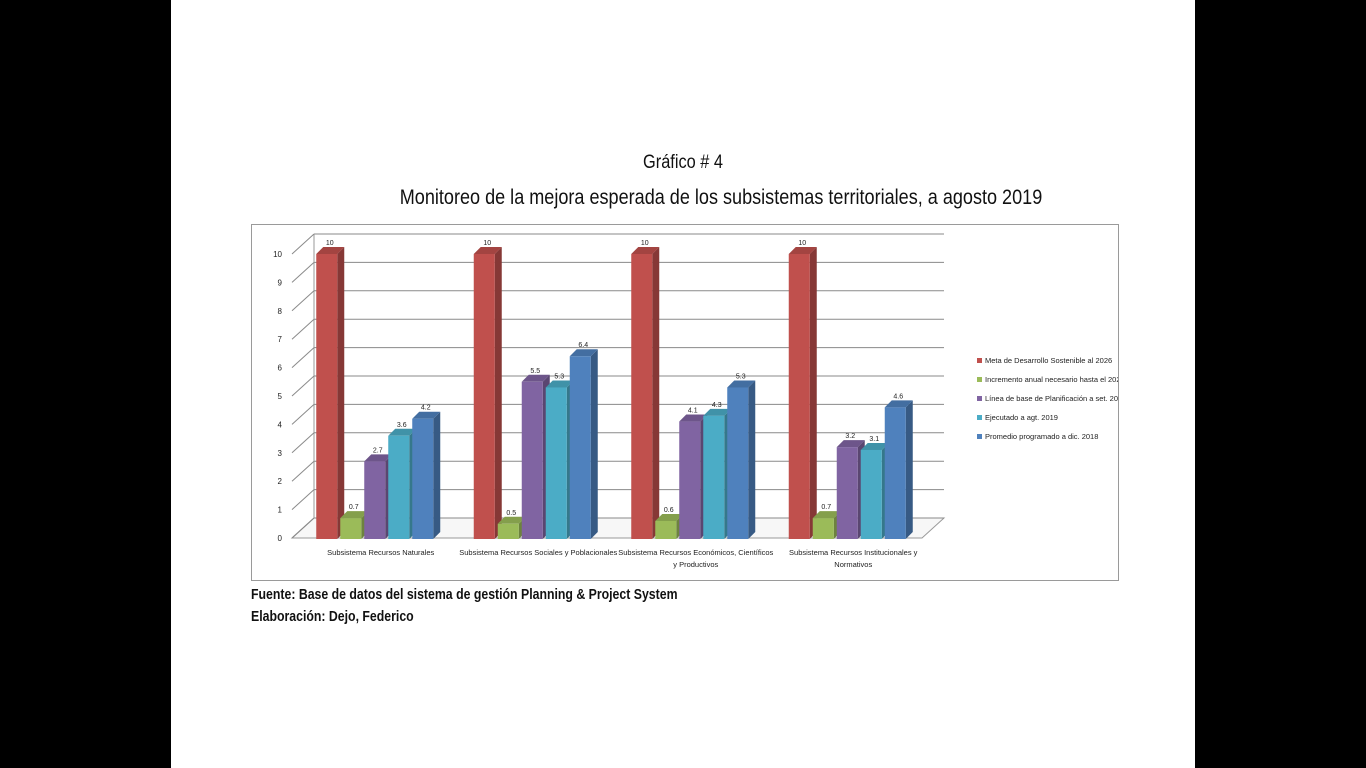 The image size is (1366, 768). I want to click on category-label: Normativos, so click(853, 564).